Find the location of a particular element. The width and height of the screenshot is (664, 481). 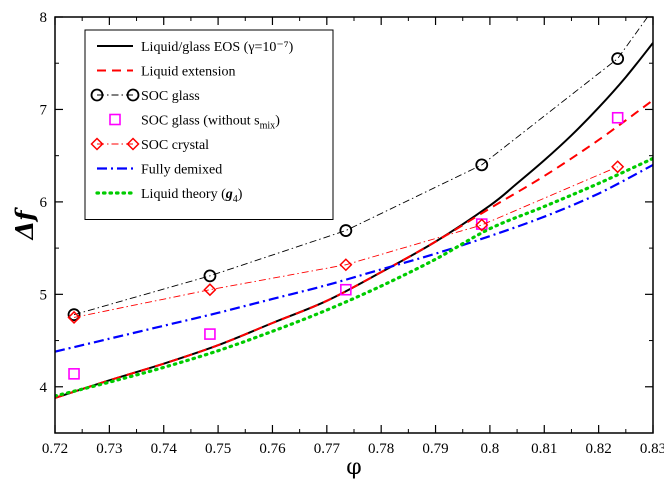

legend-label-subscript: 4 is located at coordinates (235, 199).